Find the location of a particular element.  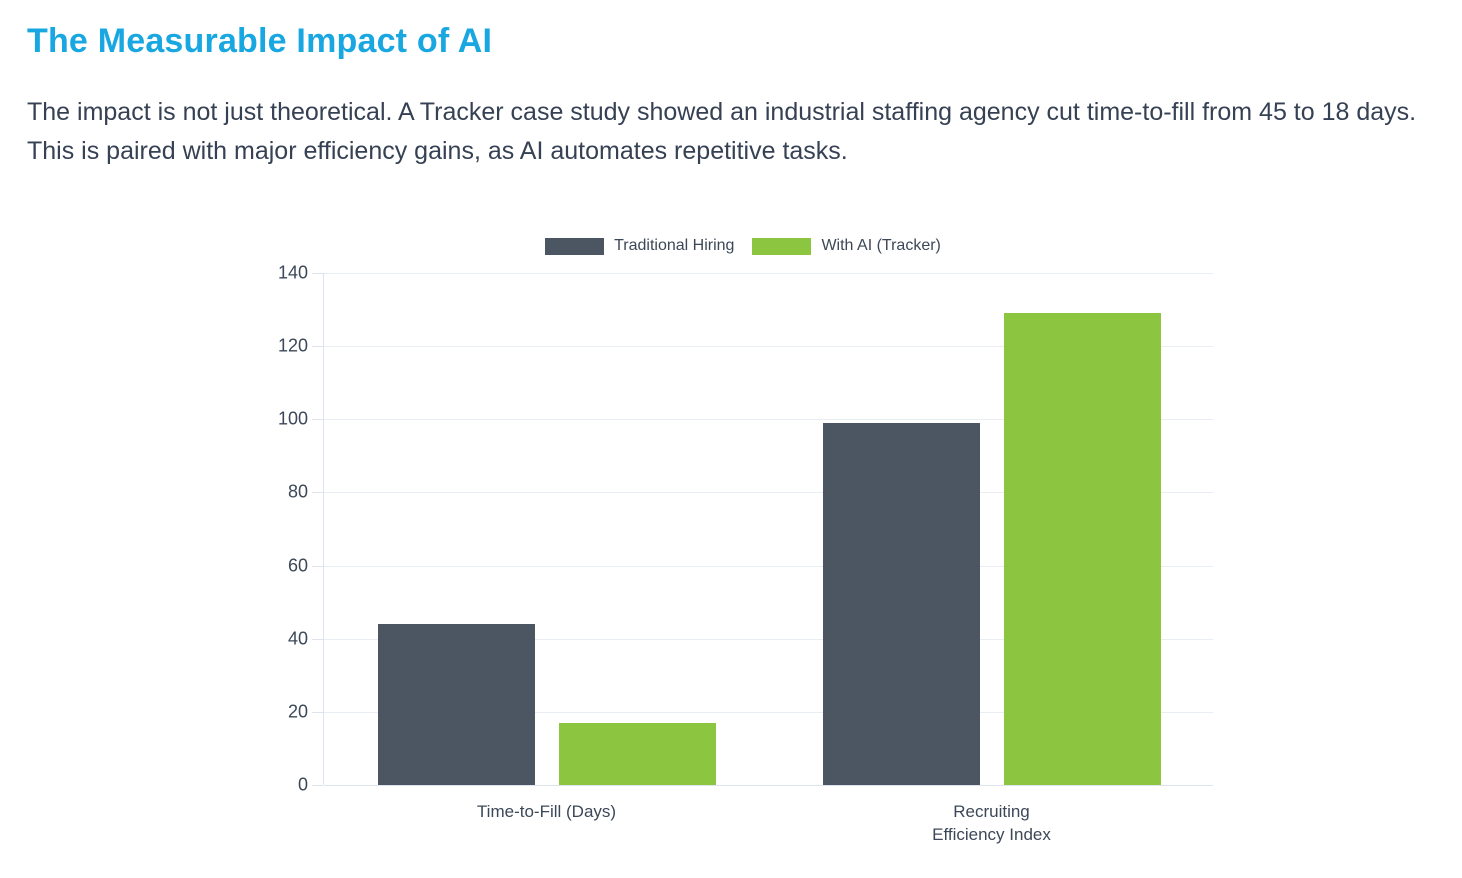

y-axis-label-0: 0 is located at coordinates (302, 784).